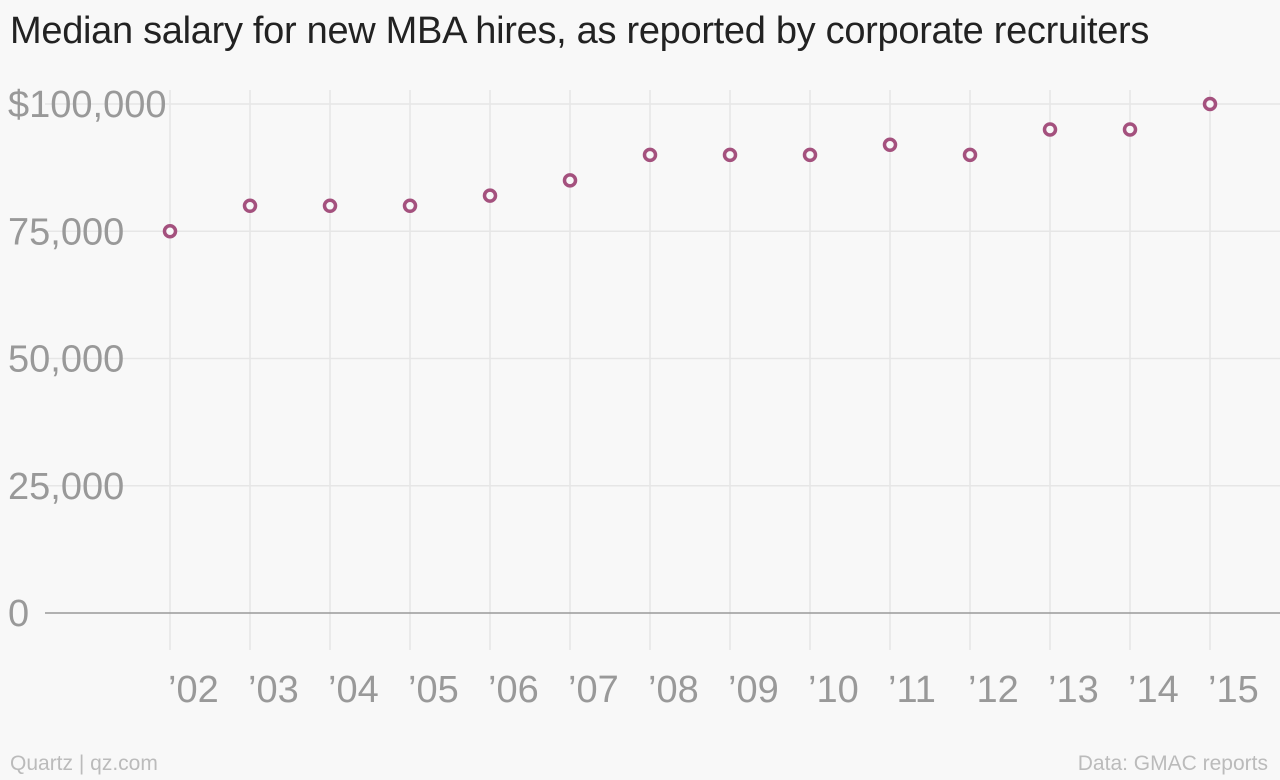 This screenshot has width=1280, height=780. I want to click on y-tick-label: 0, so click(18, 614).